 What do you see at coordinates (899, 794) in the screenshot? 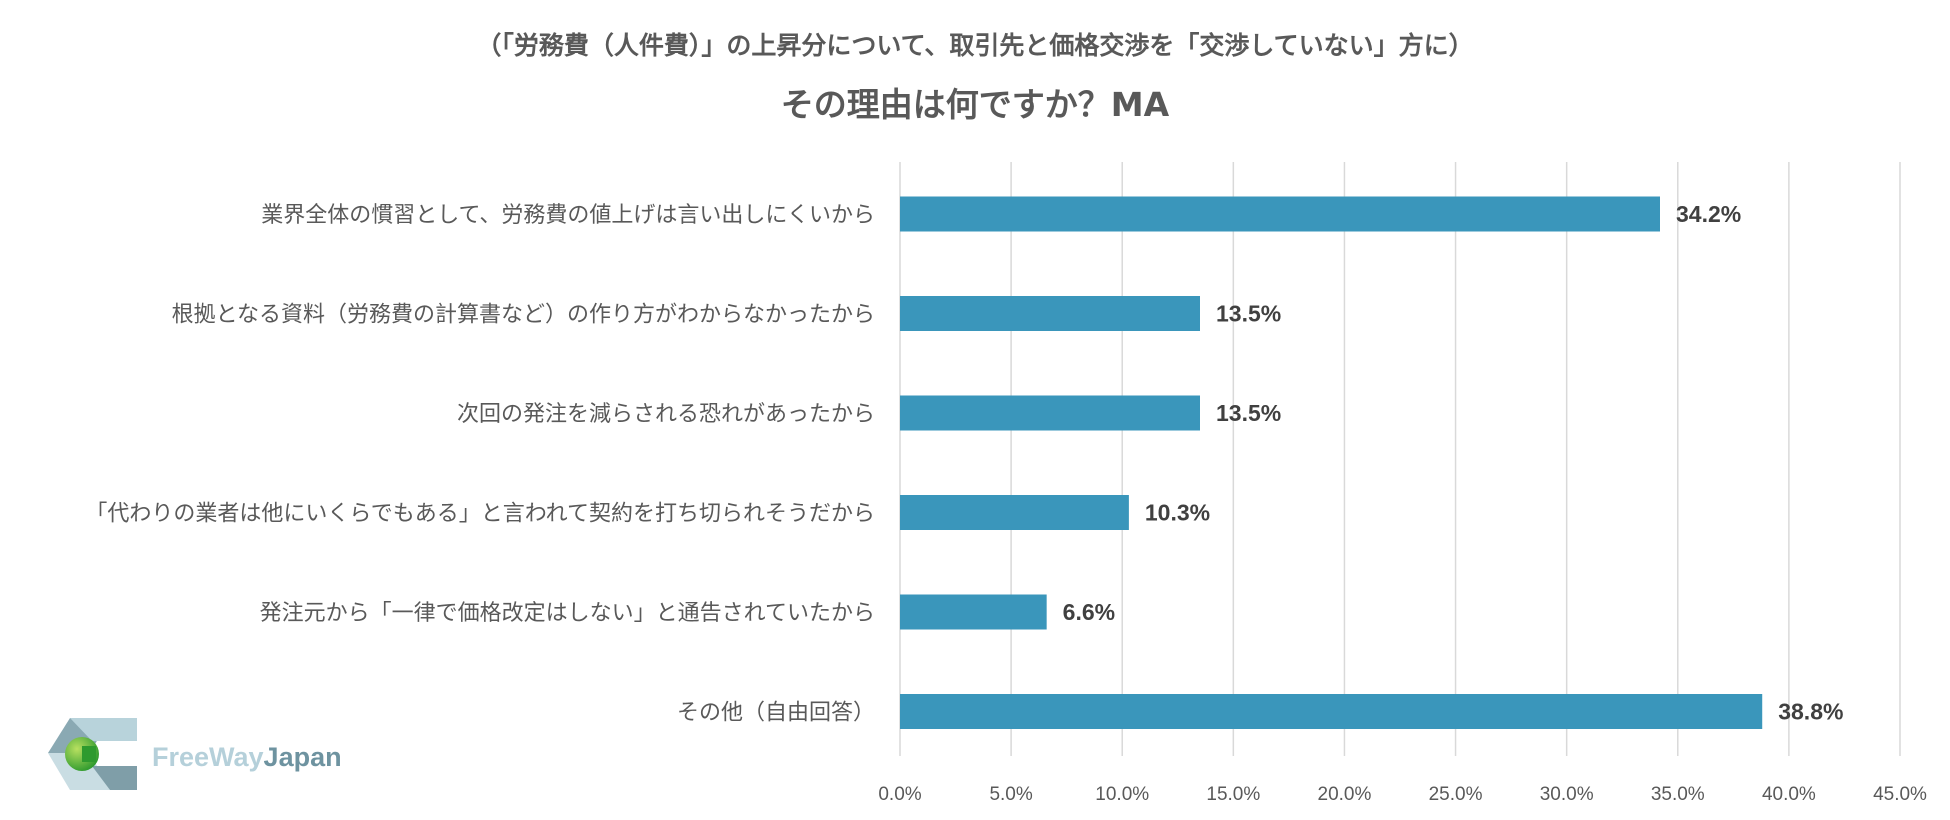
I see `x-tick-label: 0.0%` at bounding box center [899, 794].